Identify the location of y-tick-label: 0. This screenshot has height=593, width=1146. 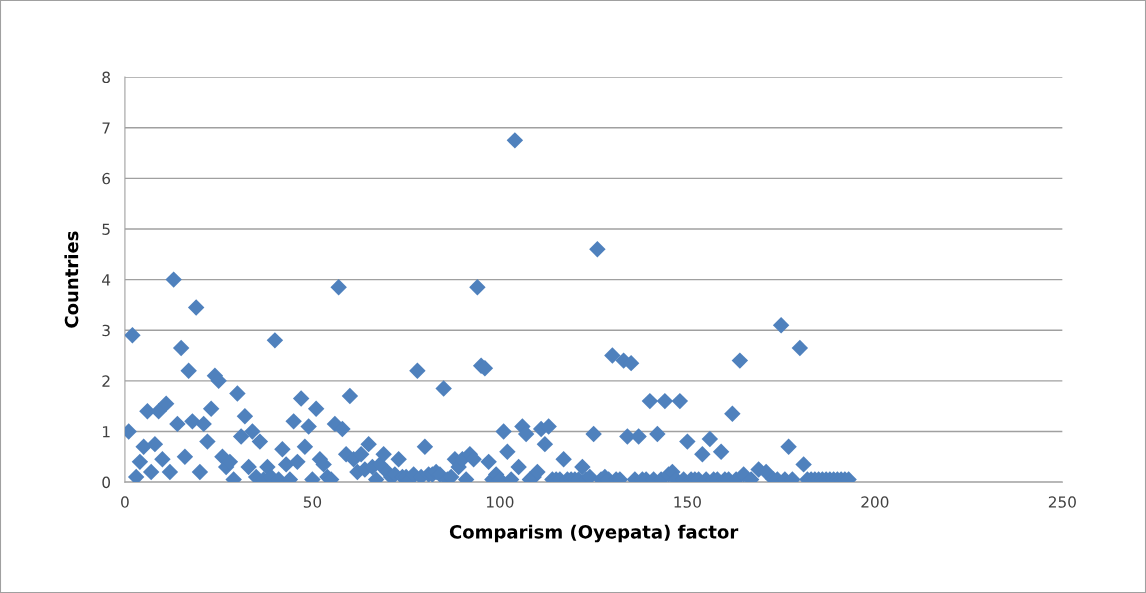
(106, 482).